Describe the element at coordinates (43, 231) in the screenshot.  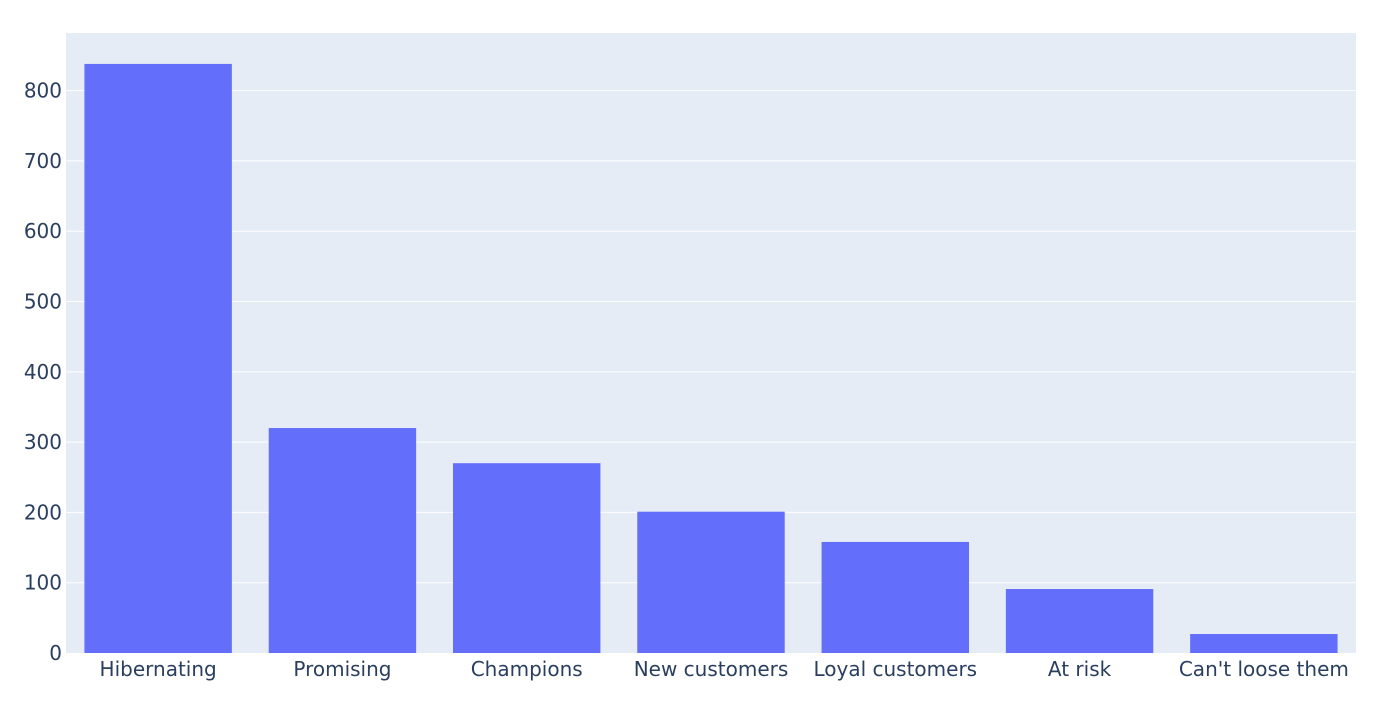
I see `y-tick-label: 600` at that location.